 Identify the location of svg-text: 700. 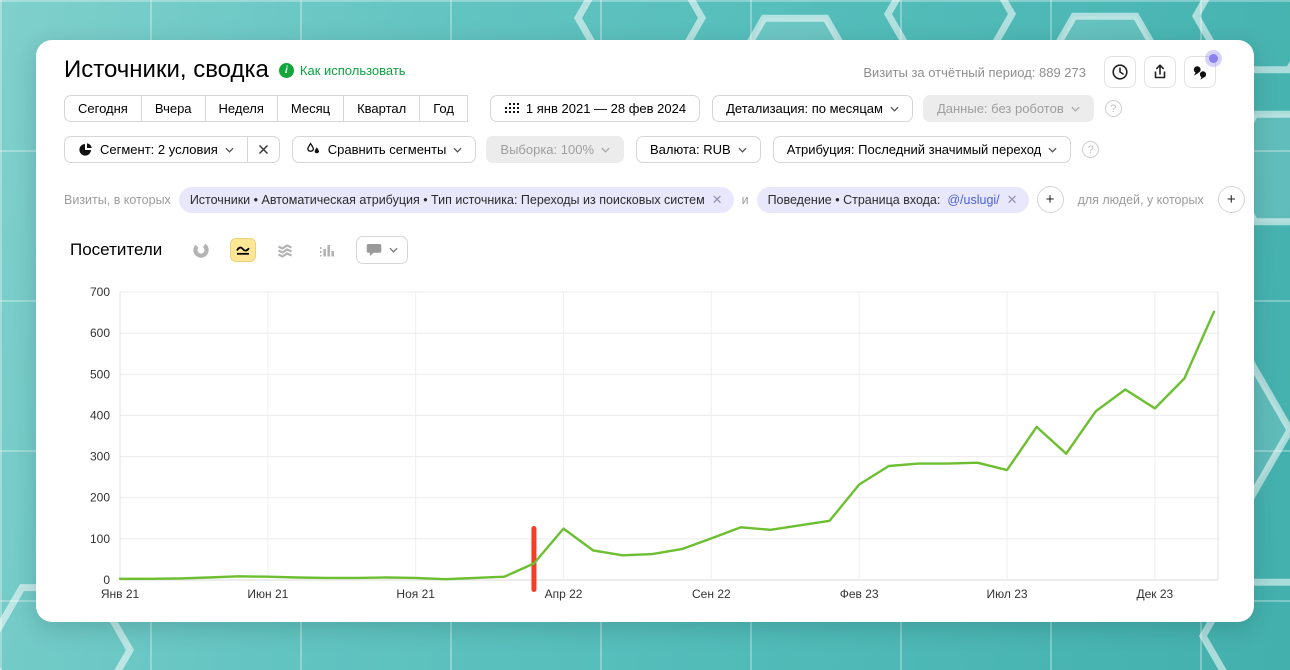
(100, 292).